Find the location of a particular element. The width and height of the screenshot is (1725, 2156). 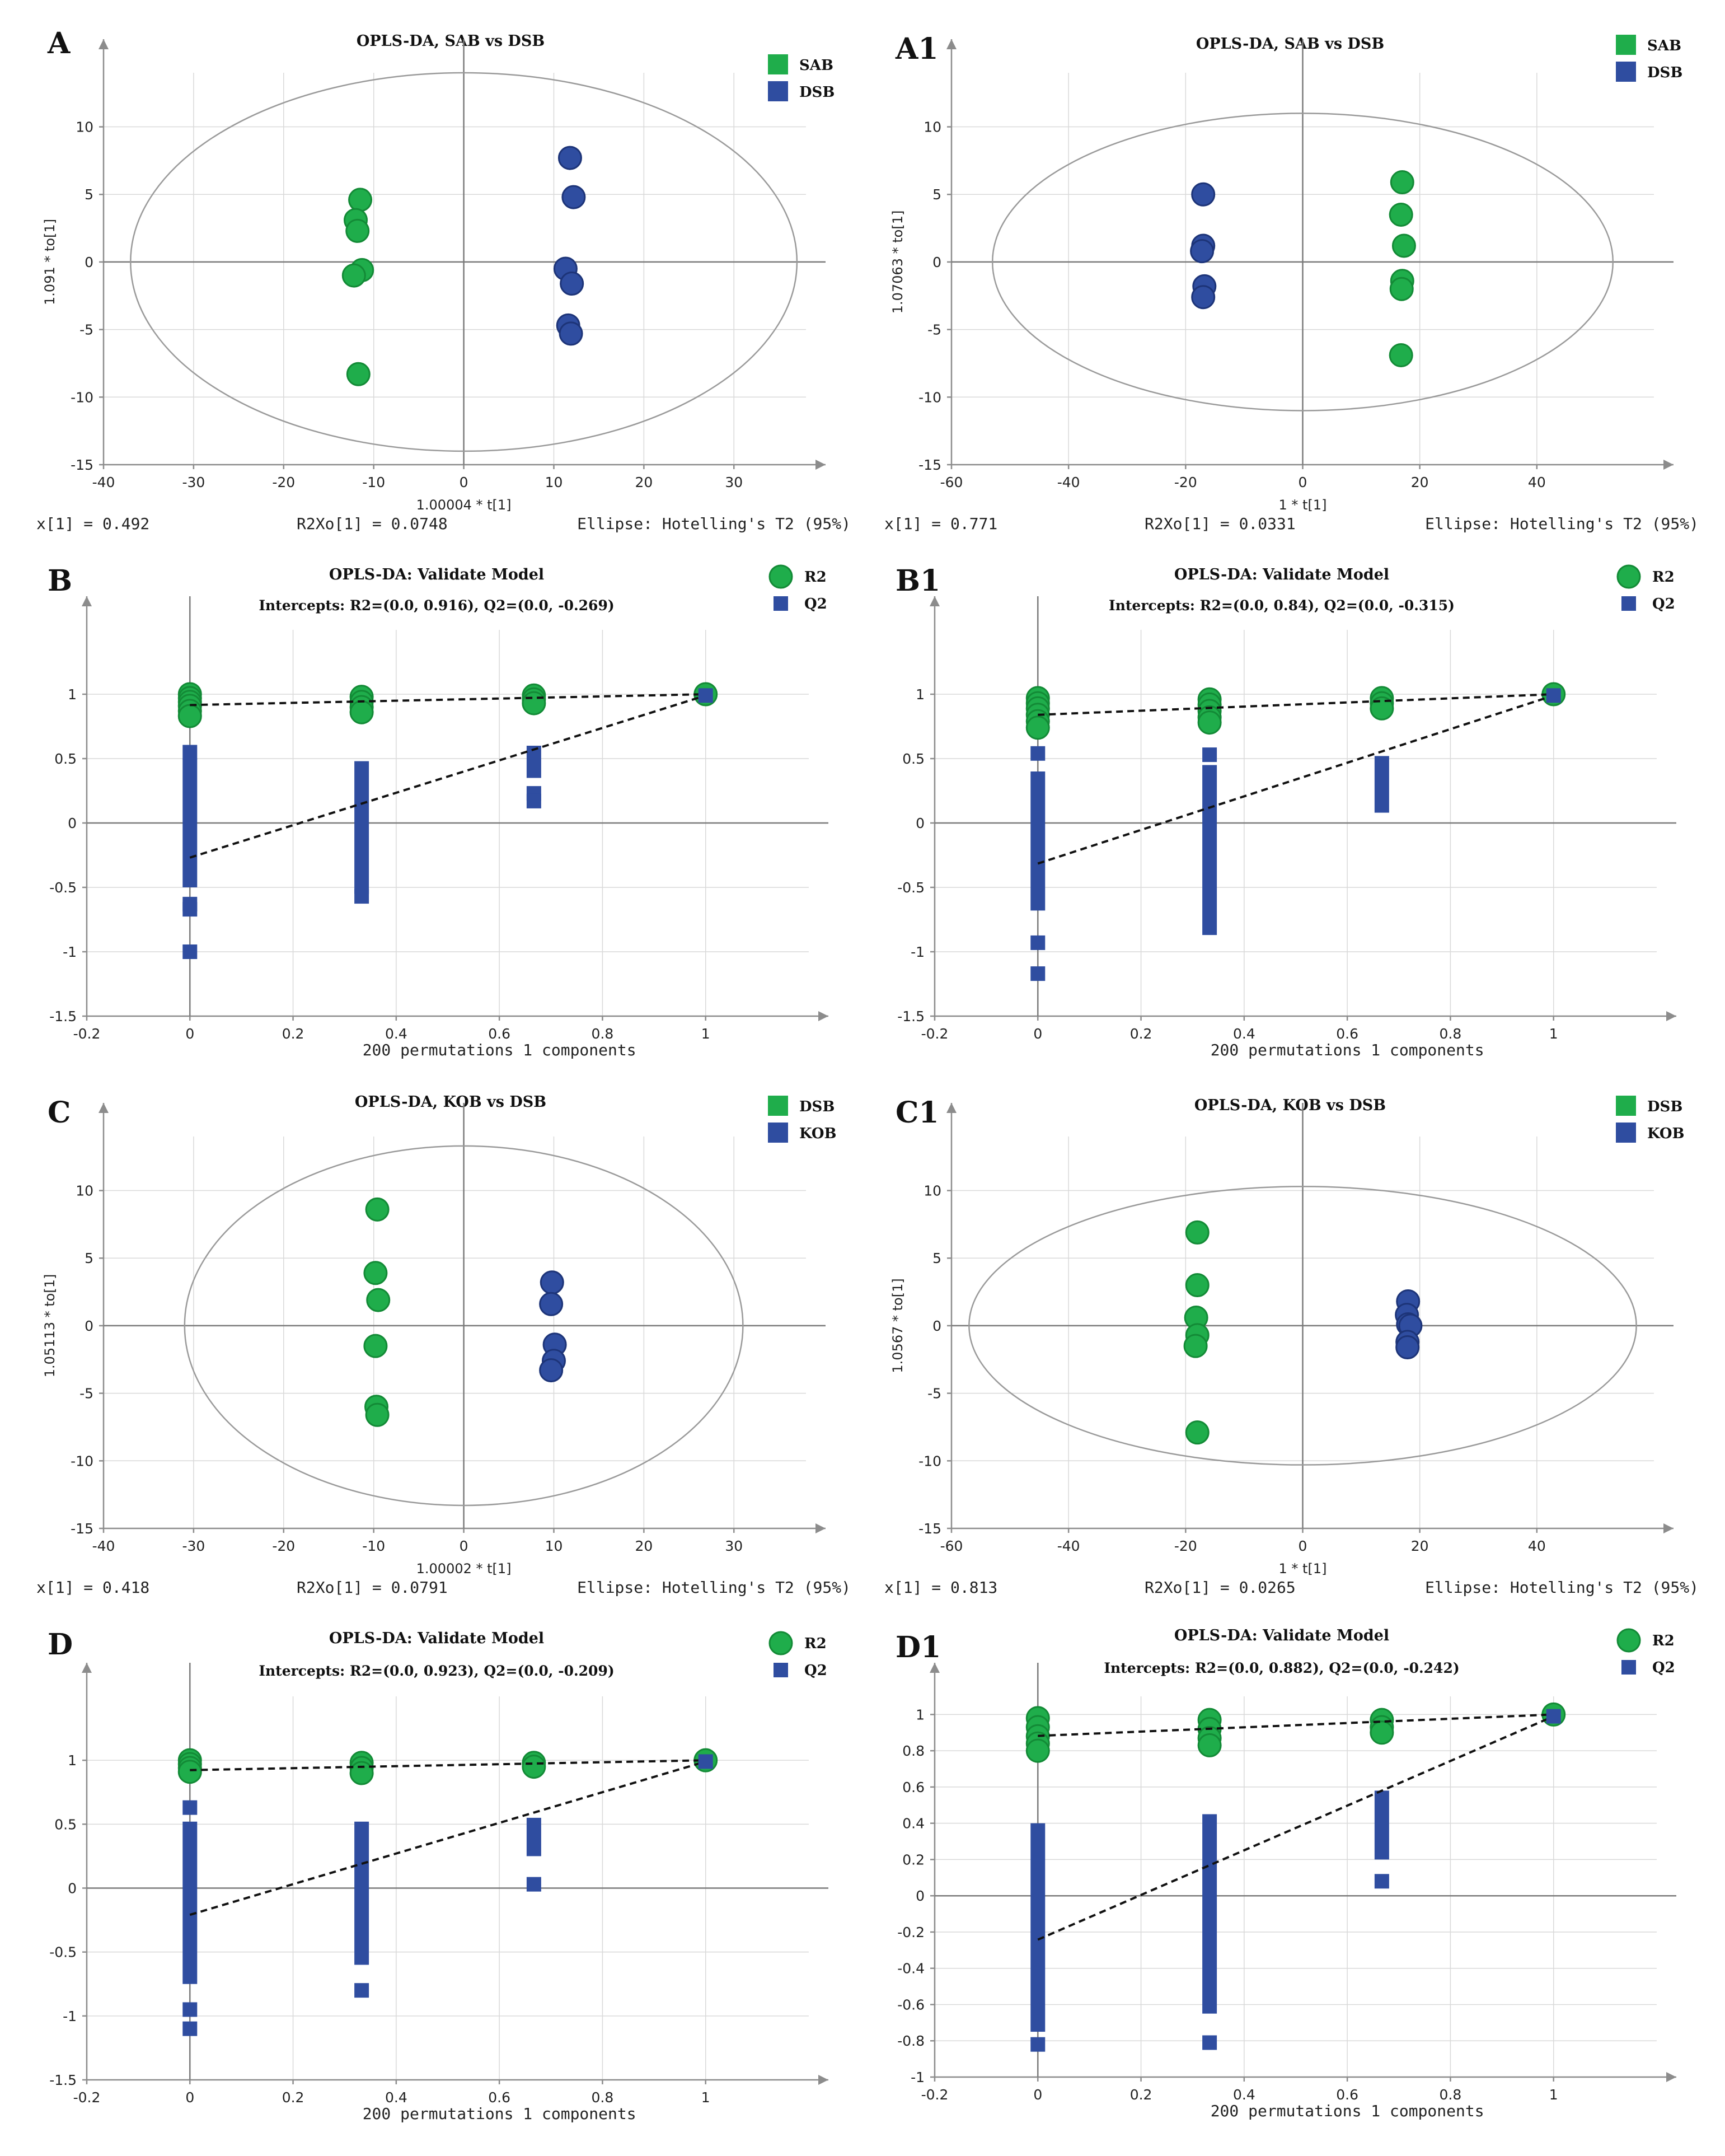

footer-r2xo: R2Xo[1] = 0.0748 is located at coordinates (372, 524).